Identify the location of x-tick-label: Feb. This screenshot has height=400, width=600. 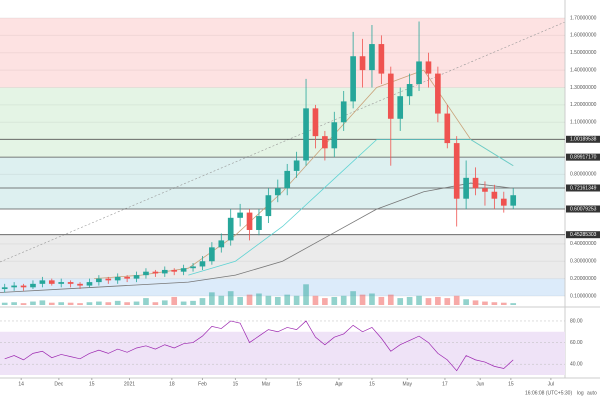
(202, 384).